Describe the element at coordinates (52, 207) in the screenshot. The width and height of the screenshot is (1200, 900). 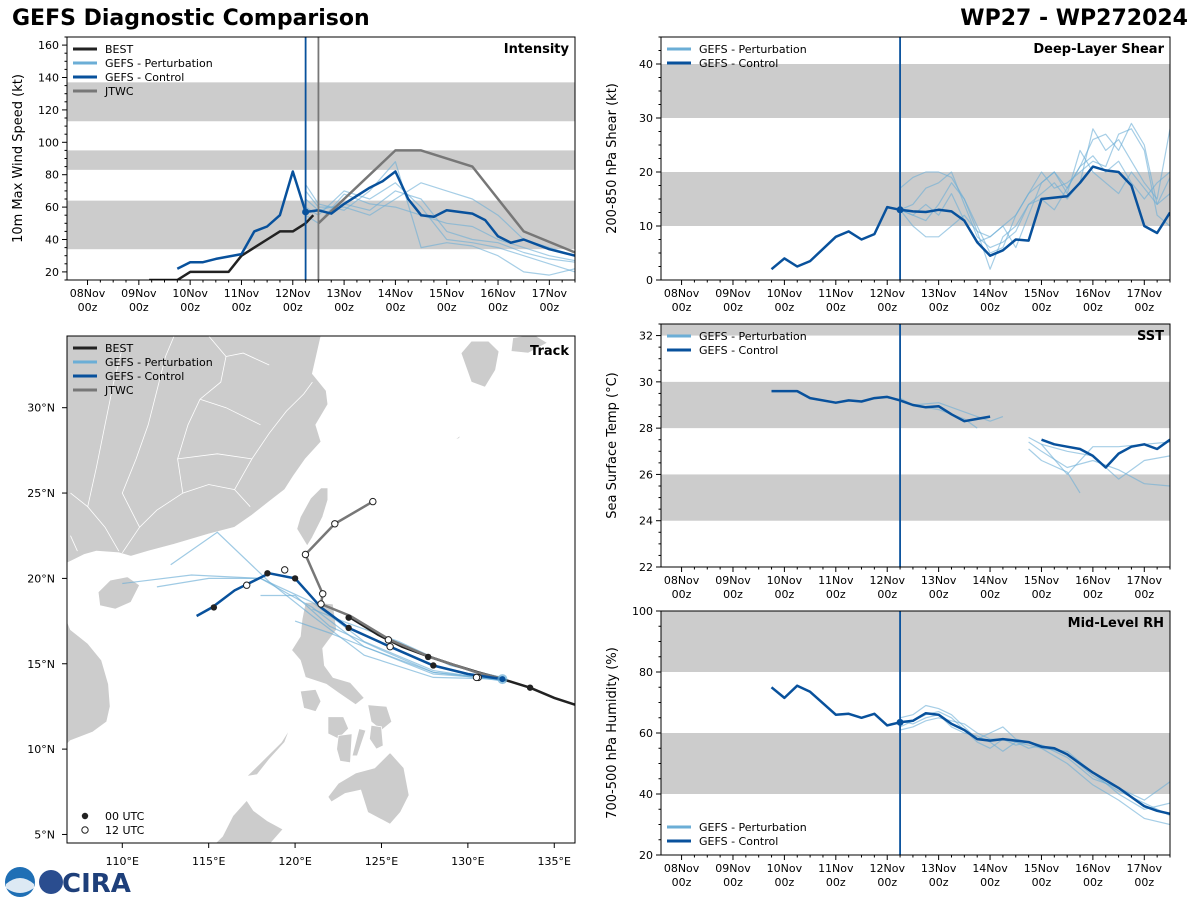
I see `intensity-ytick-label: 60` at that location.